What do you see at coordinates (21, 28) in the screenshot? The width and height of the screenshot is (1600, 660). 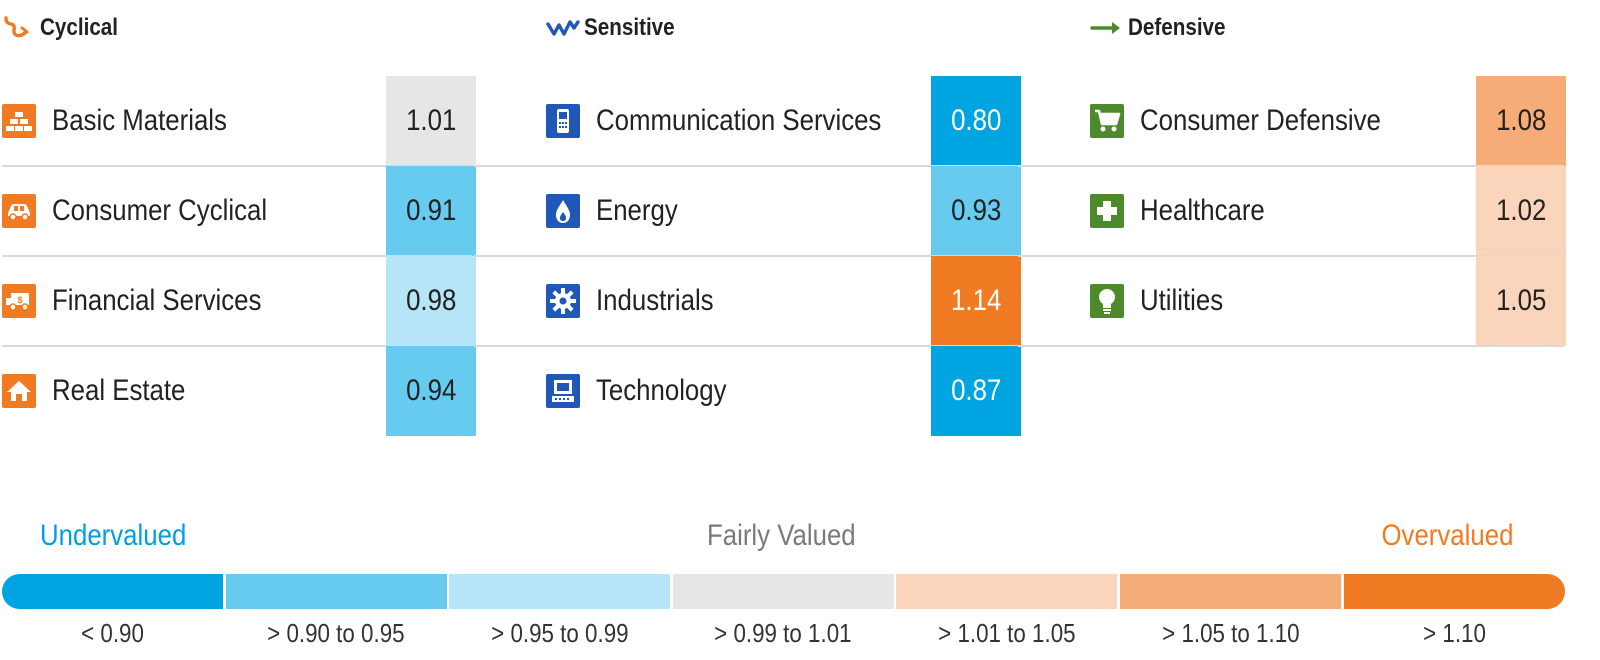 I see `cyclical-trend-icon` at bounding box center [21, 28].